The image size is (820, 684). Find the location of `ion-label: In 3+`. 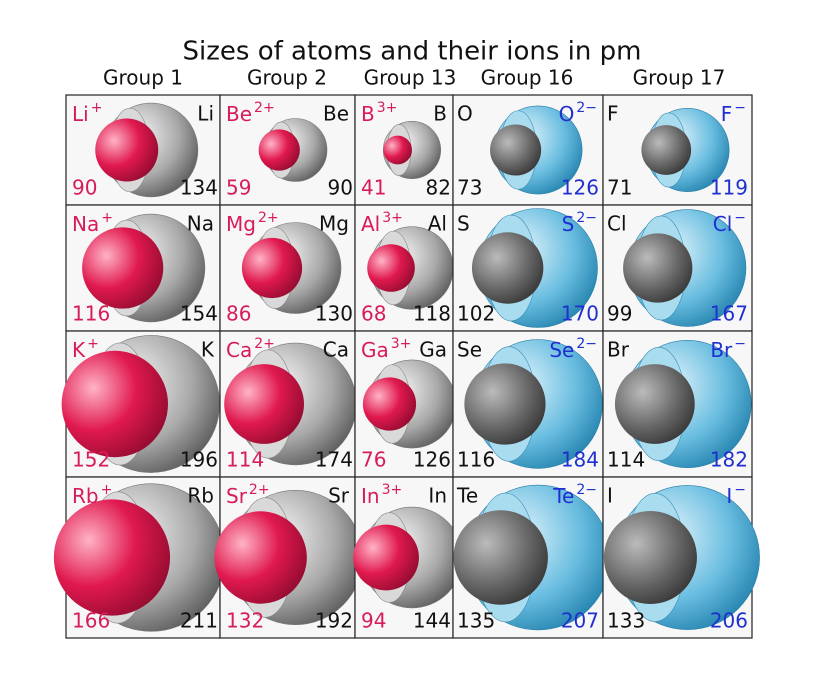

ion-label: In 3+ is located at coordinates (381, 495).